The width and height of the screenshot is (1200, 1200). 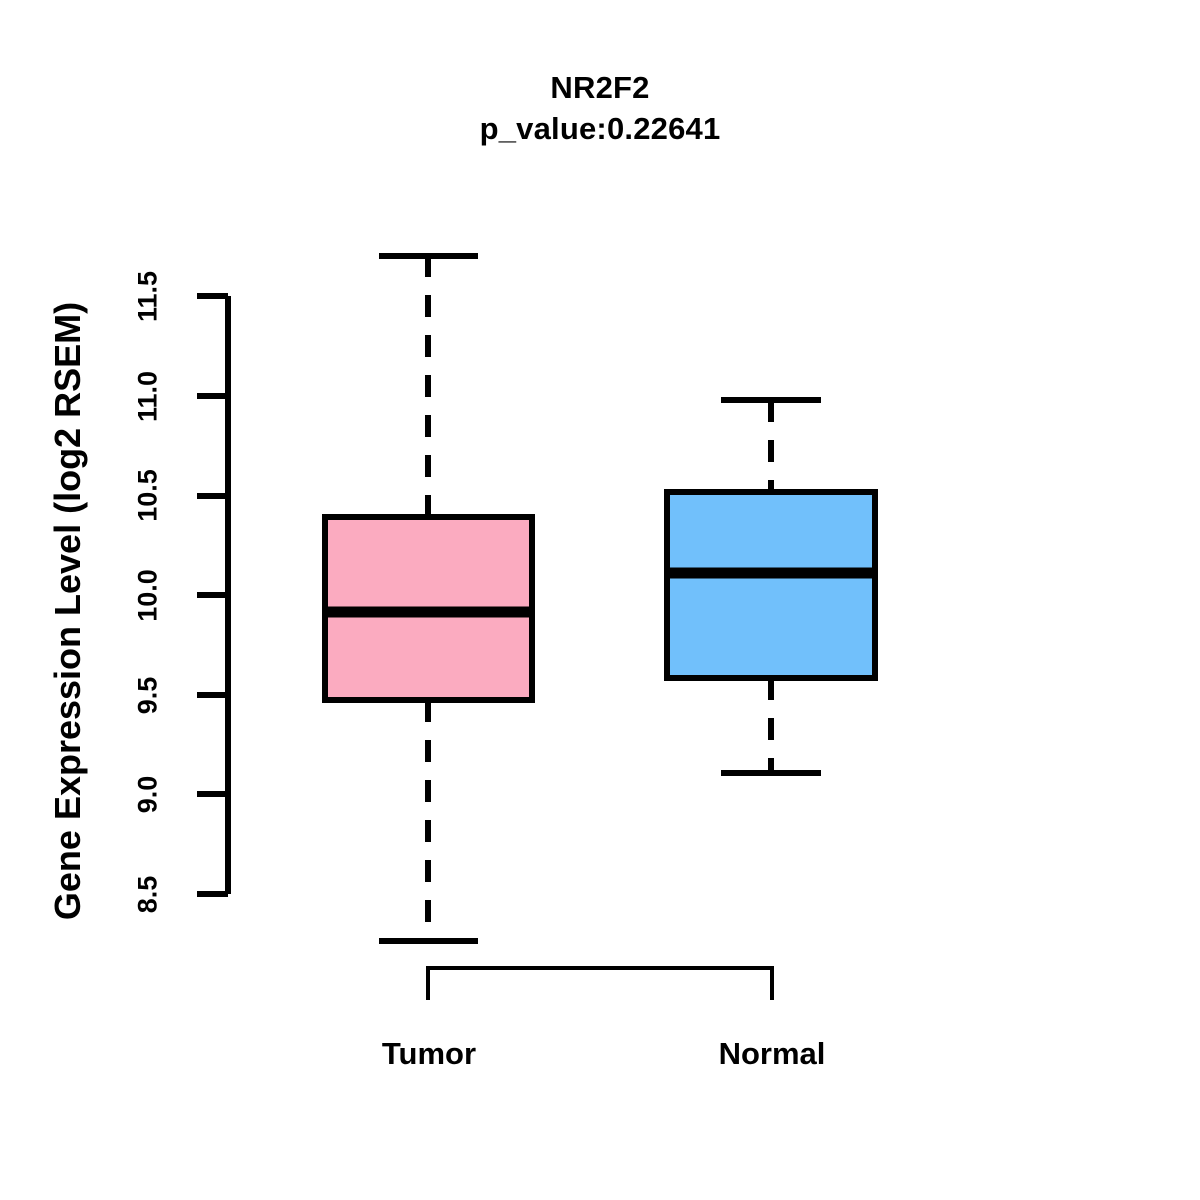 I want to click on pvalue-subtitle: p_value:0.22641, so click(x=600, y=128).